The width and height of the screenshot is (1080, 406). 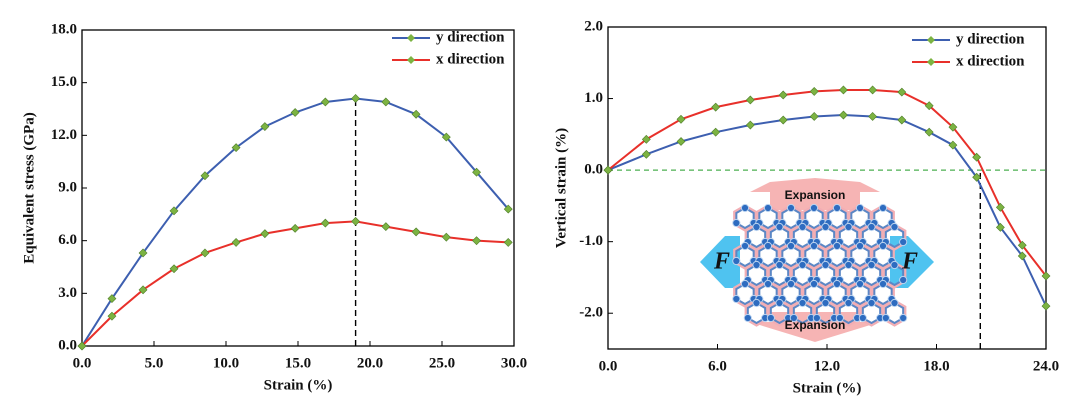 I want to click on y-tick-label: 2.0, so click(x=593, y=26).